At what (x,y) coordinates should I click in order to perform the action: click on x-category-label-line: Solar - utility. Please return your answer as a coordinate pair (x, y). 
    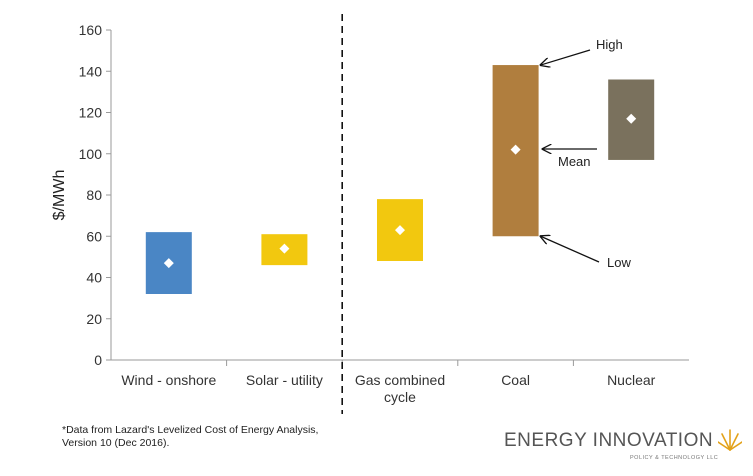
    Looking at the image, I should click on (284, 380).